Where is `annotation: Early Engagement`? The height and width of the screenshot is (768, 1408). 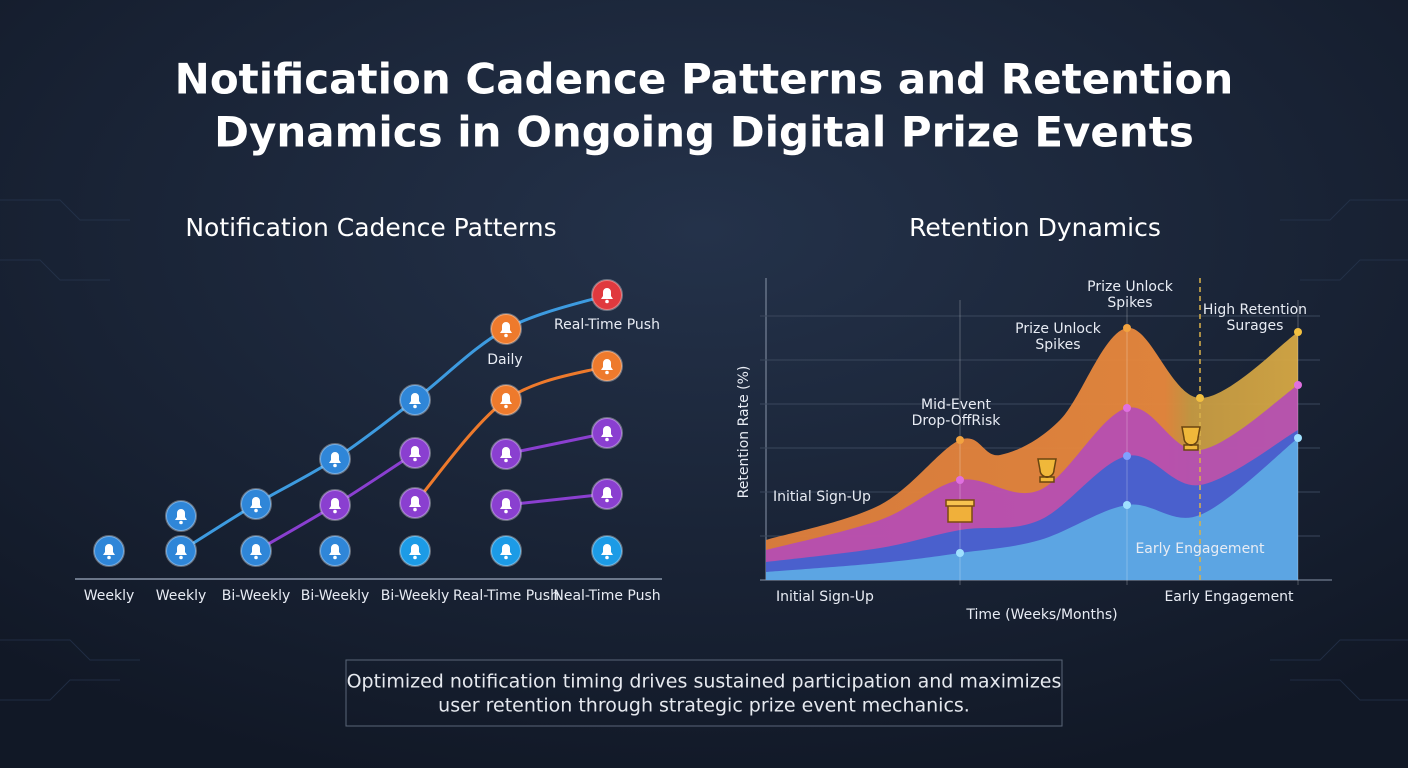
annotation: Early Engagement is located at coordinates (1200, 549).